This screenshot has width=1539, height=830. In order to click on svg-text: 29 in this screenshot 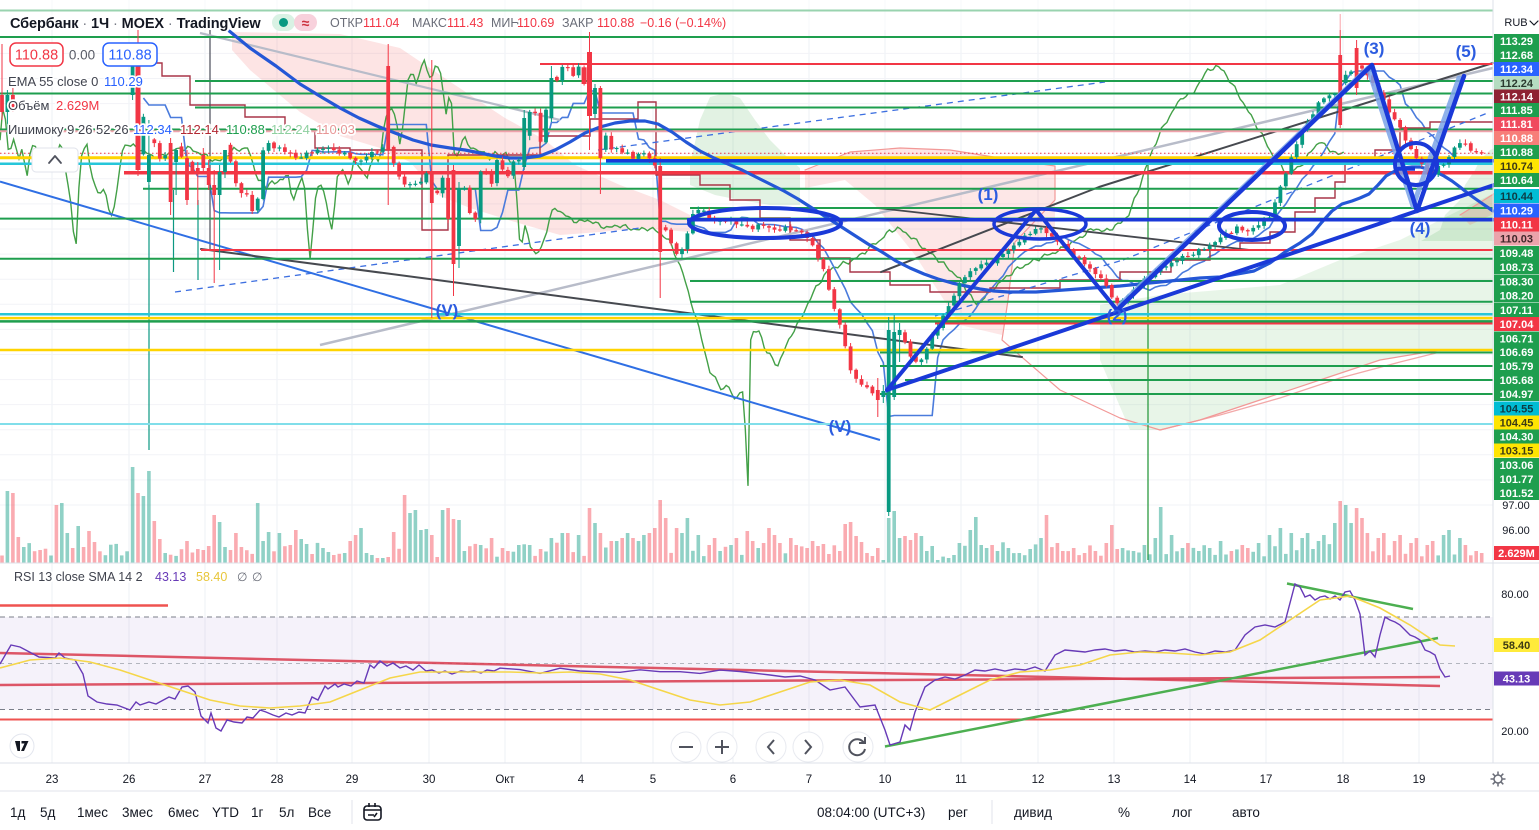, I will do `click(352, 780)`.